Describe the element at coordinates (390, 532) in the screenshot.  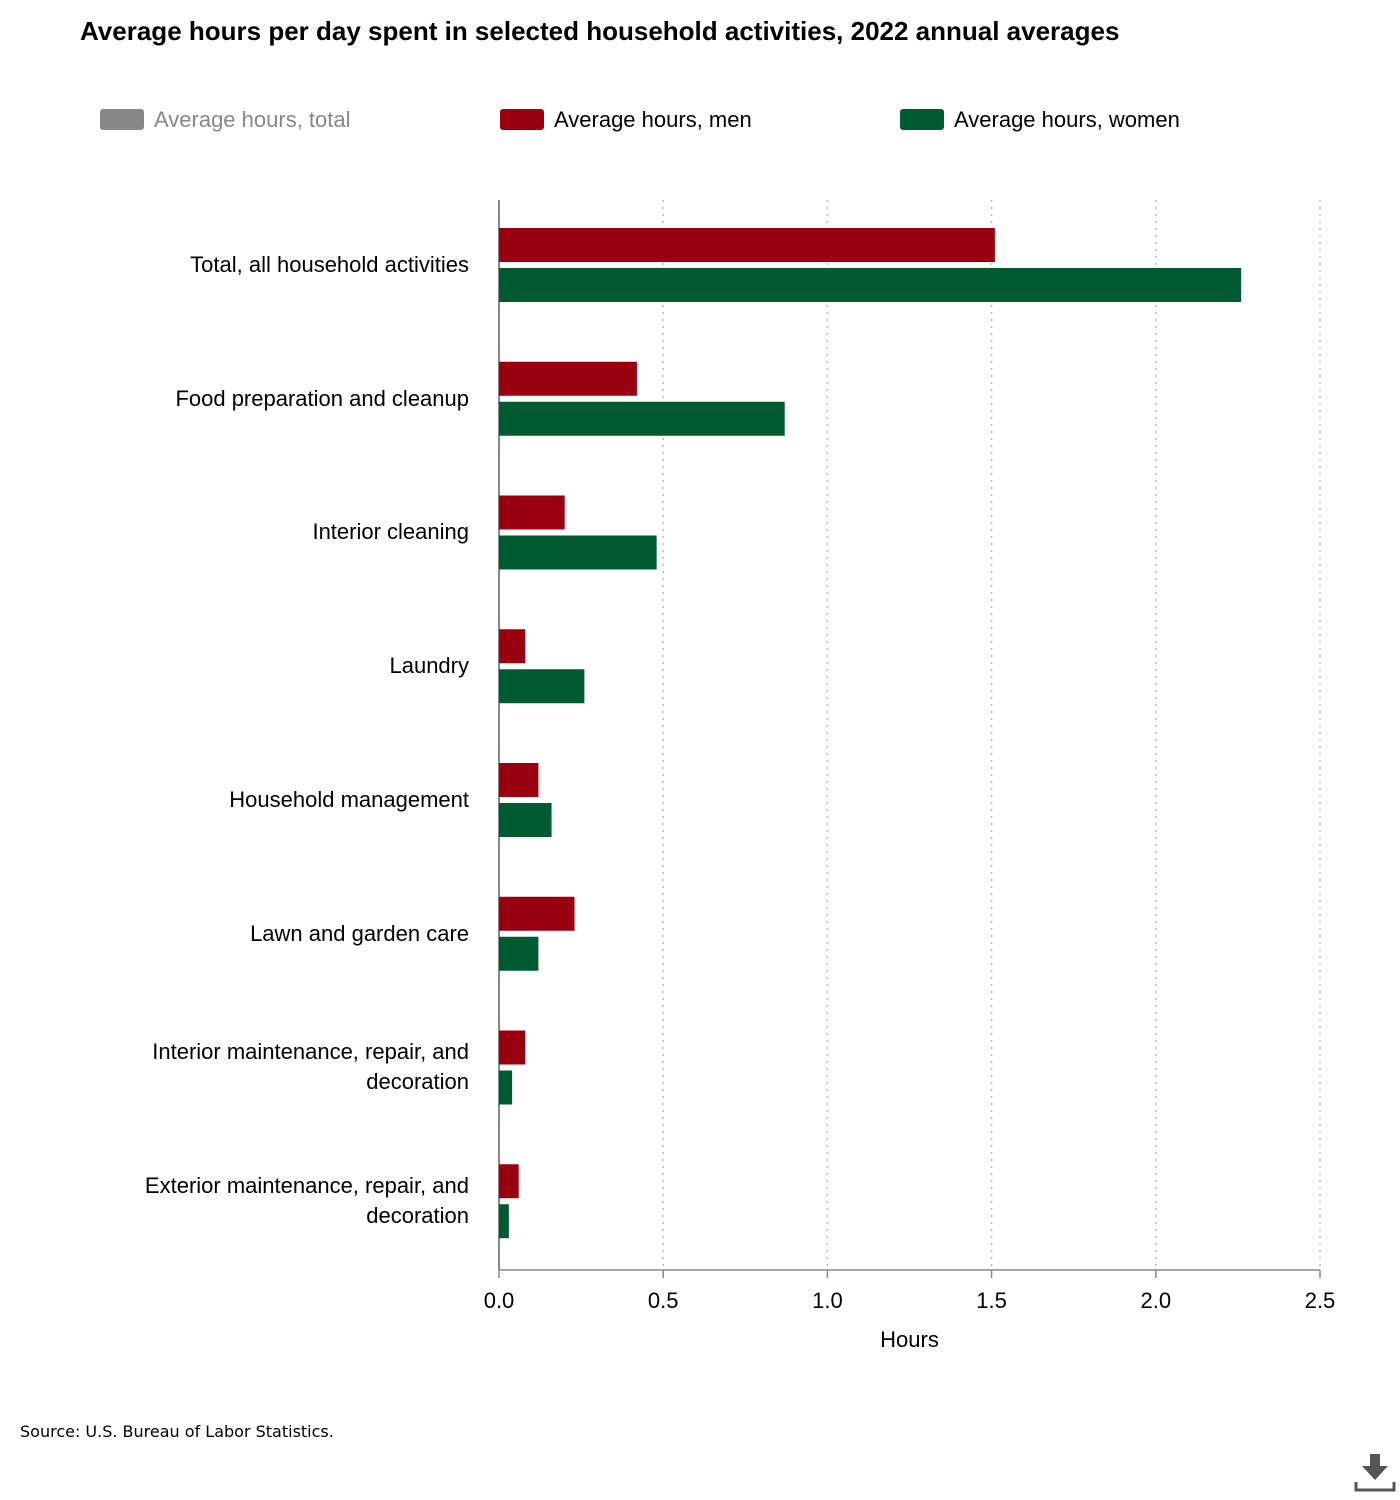
I see `category-label: Interior cleaning` at that location.